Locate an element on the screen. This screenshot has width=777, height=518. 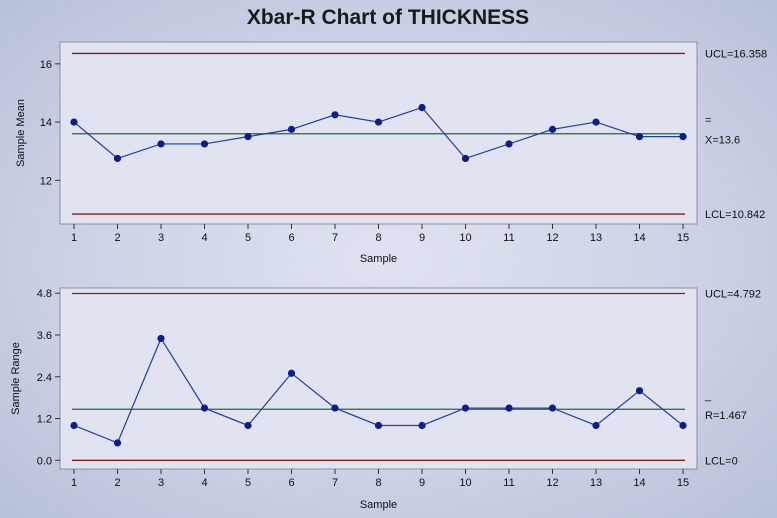
y-axis-label: Sample Range is located at coordinates (16, 378).